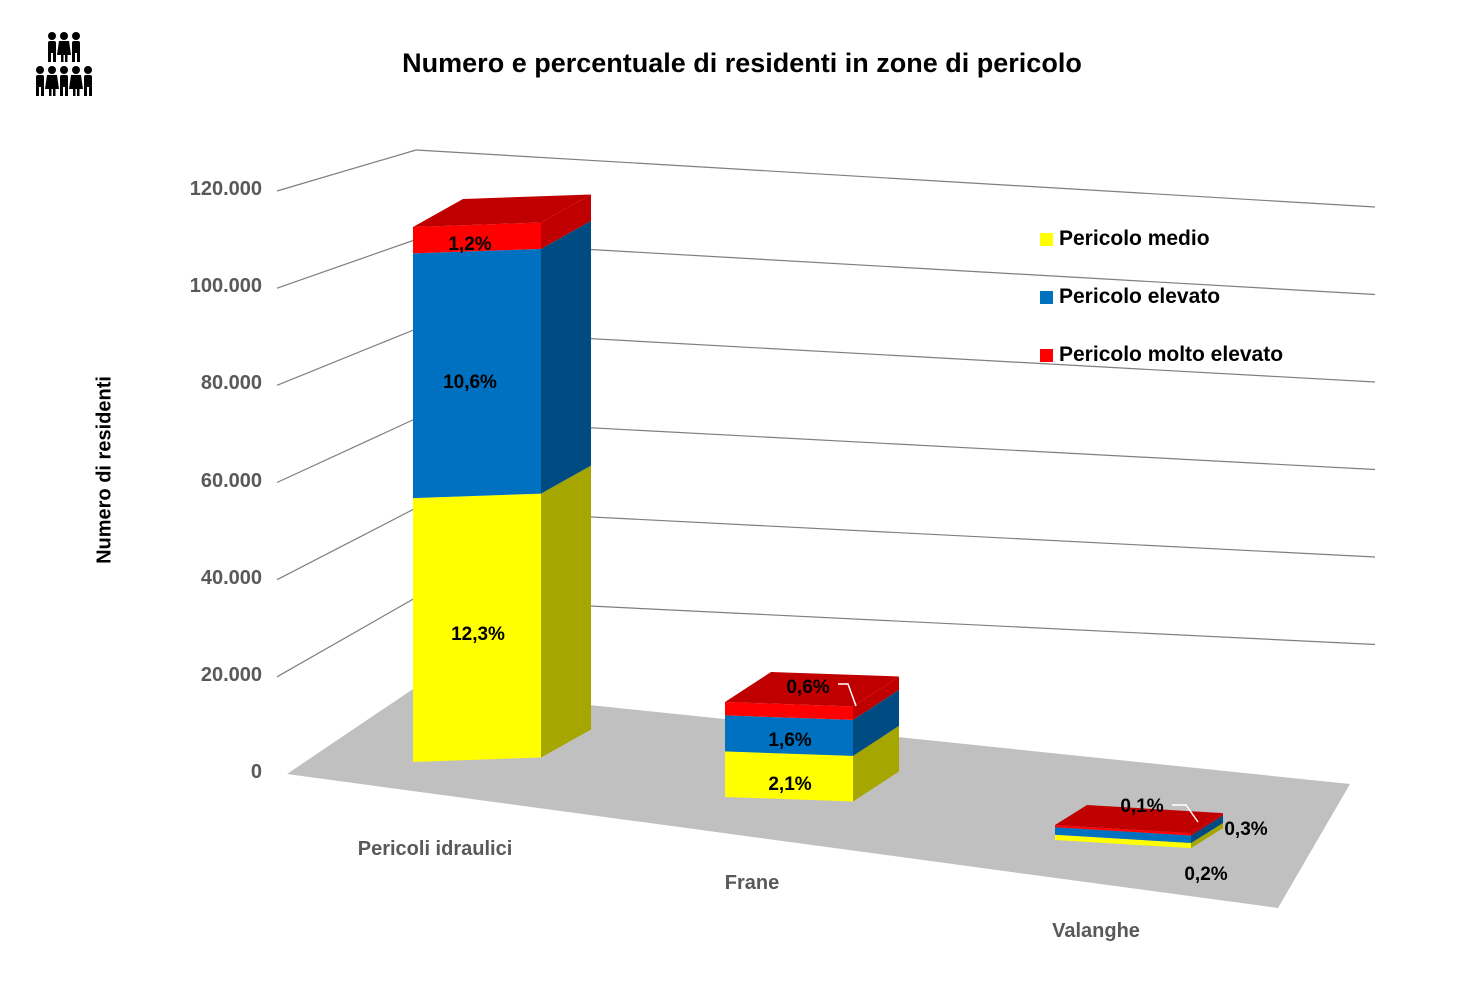 This screenshot has width=1484, height=1001. Describe the element at coordinates (1140, 296) in the screenshot. I see `legend-label: Pericolo elevato` at that location.